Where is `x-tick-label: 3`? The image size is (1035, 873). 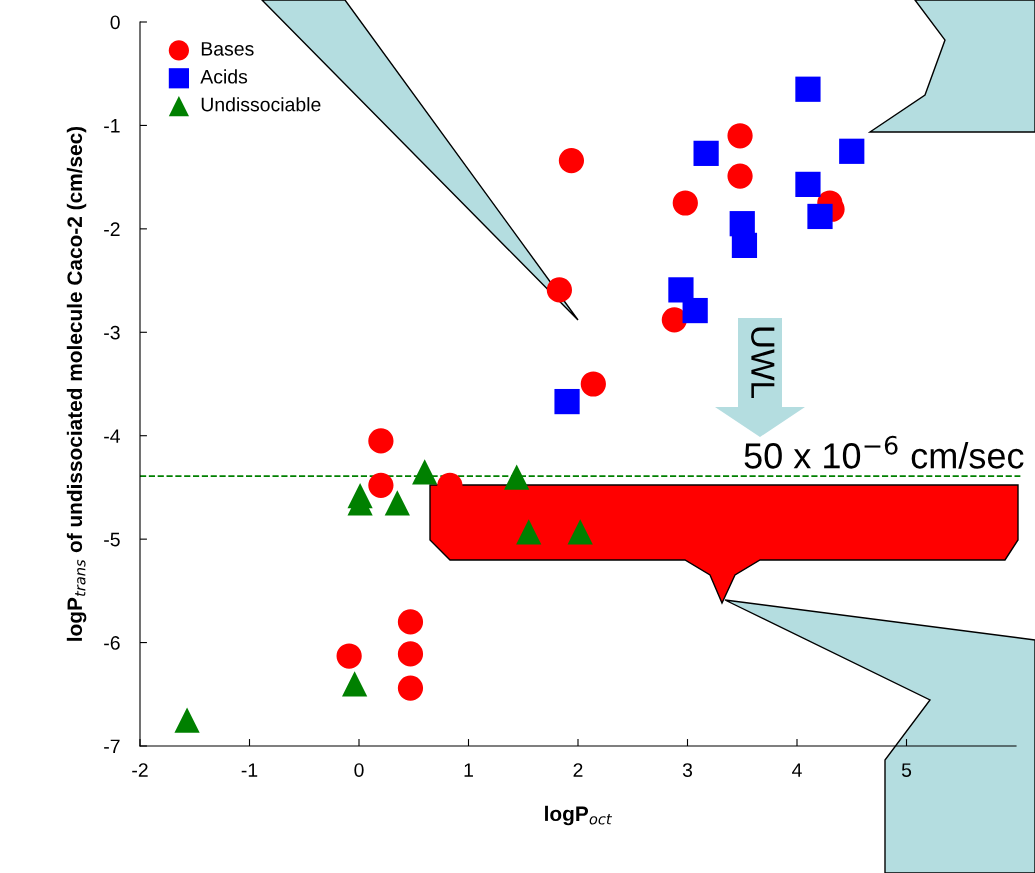
x-tick-label: 3 is located at coordinates (687, 770).